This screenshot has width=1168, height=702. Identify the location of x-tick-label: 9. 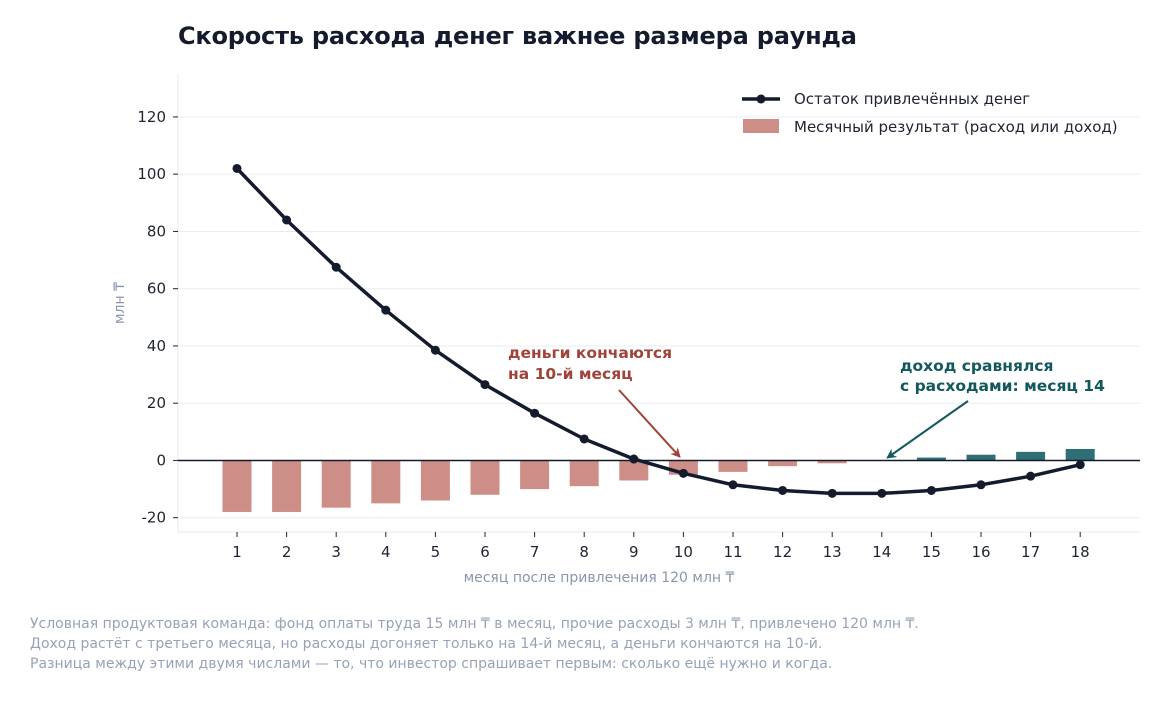
(634, 552).